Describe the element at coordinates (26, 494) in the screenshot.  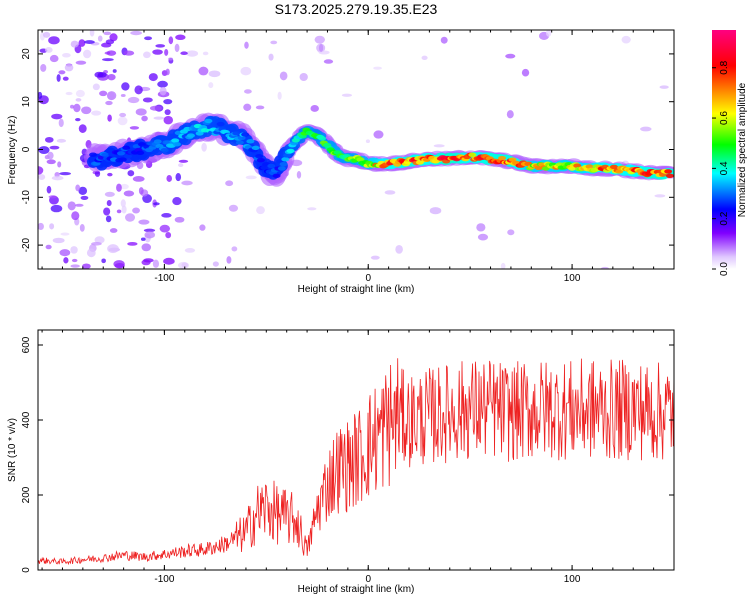
I see `snr-y-tick-label: 200` at that location.